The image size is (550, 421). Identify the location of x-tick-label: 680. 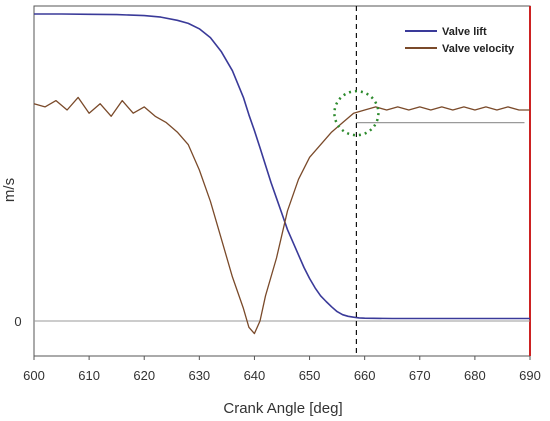
(475, 375).